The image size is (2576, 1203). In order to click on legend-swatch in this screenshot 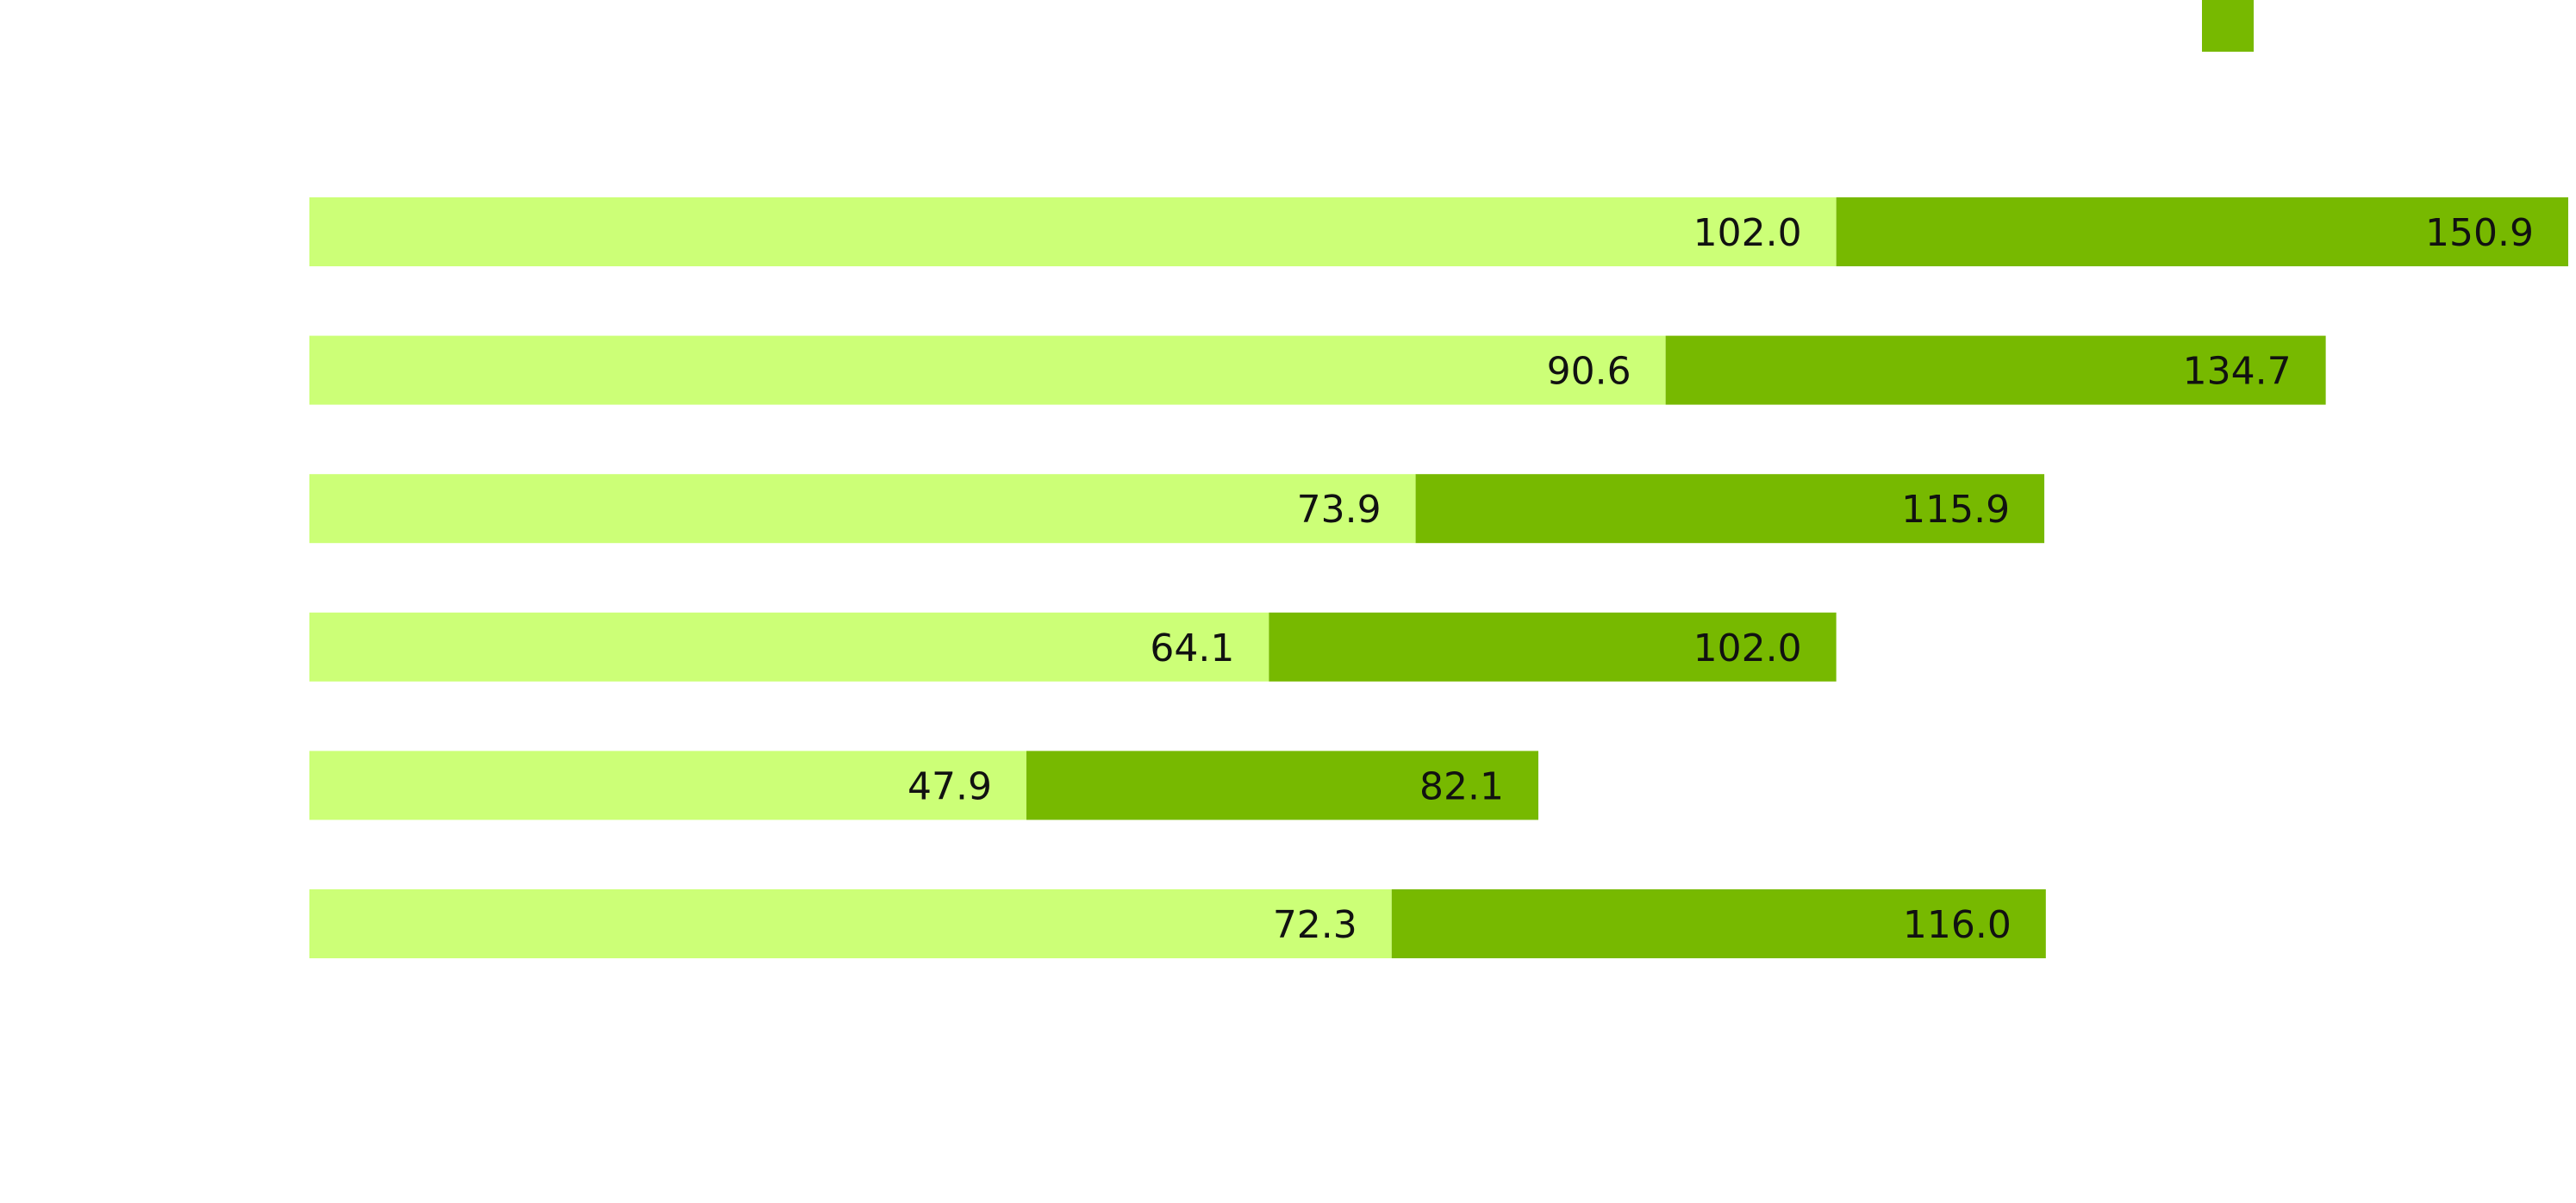, I will do `click(2228, 26)`.